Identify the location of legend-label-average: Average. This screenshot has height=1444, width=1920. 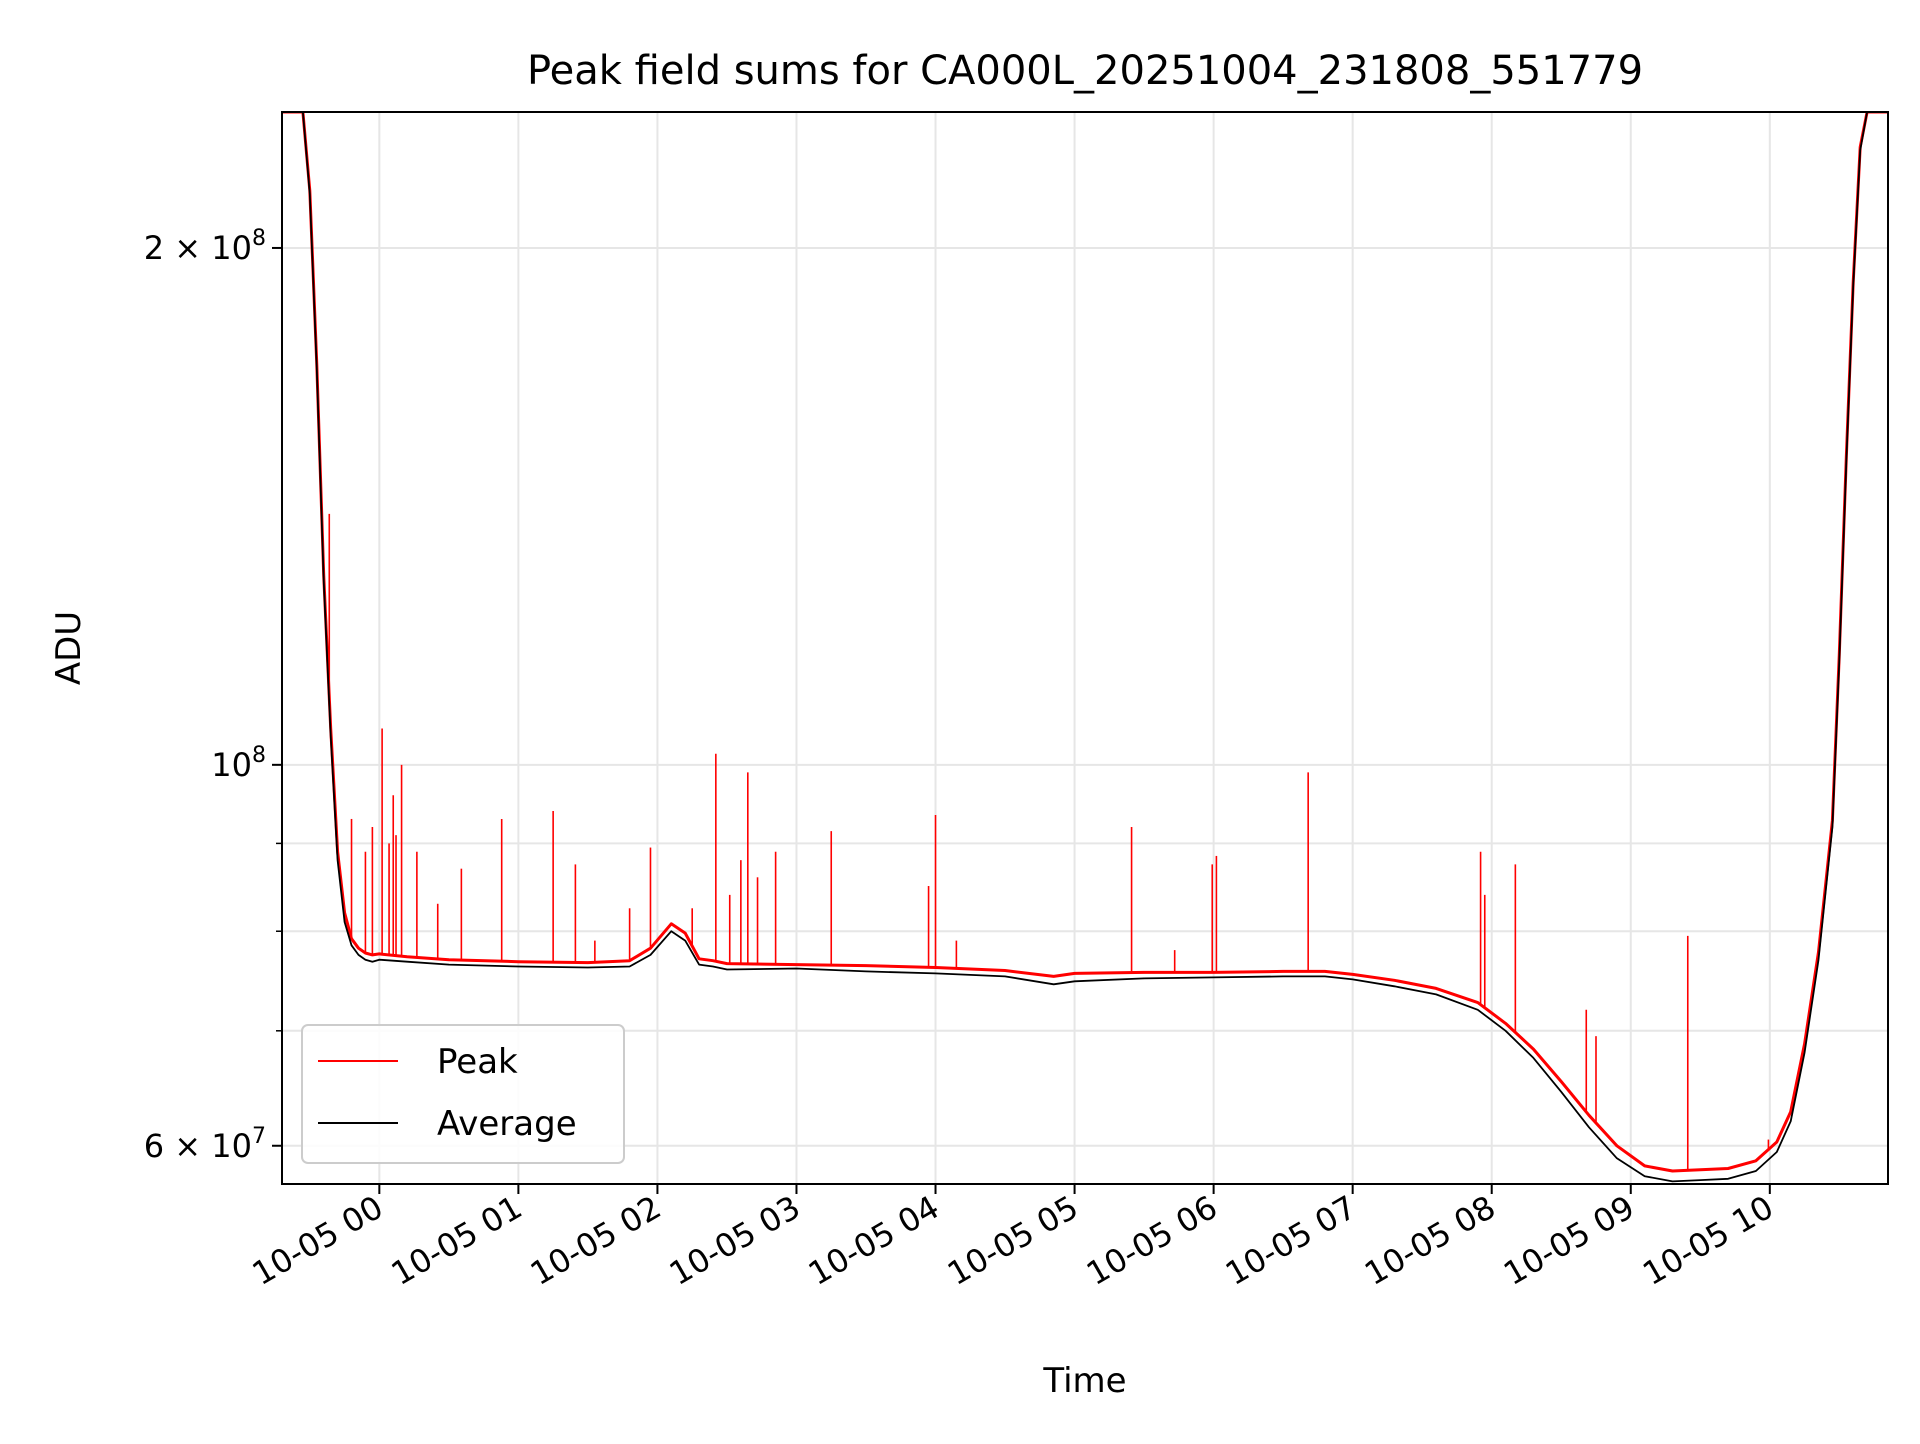
(507, 1124).